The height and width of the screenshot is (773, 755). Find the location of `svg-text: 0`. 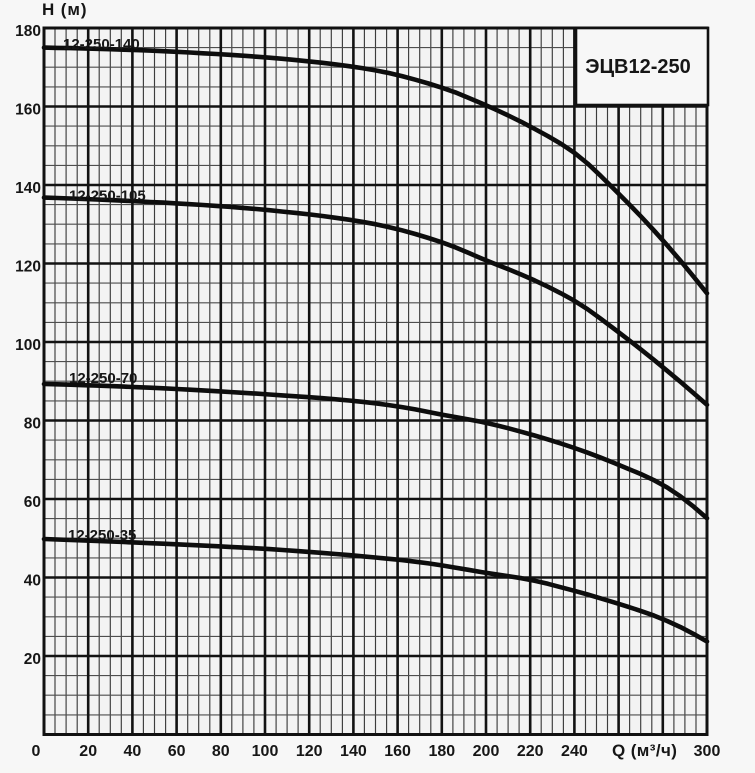

svg-text: 0 is located at coordinates (36, 751).